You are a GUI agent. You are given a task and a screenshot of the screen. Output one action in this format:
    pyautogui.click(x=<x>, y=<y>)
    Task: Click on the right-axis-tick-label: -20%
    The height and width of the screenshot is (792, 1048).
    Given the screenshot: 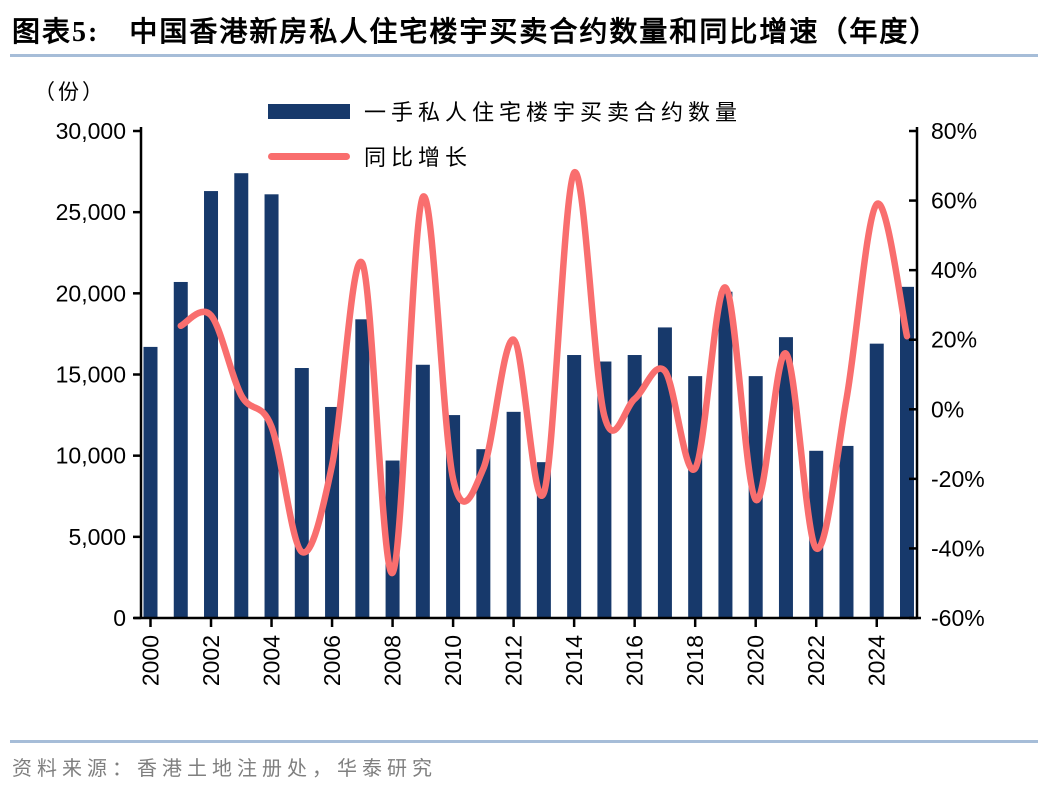 What is the action you would take?
    pyautogui.click(x=958, y=479)
    